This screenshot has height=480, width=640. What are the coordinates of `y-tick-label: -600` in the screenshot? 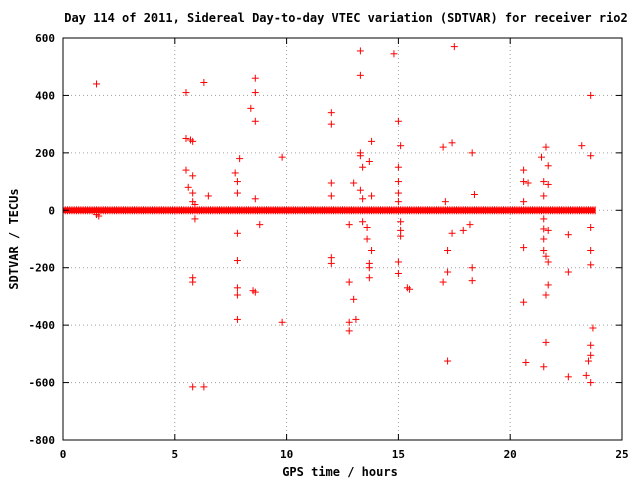 It's located at (42, 383).